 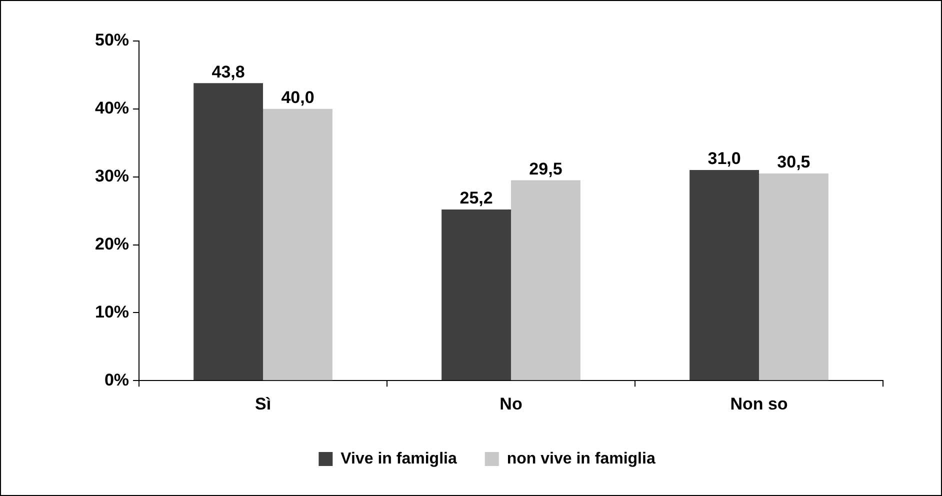 I want to click on y-tick-label: 20%, so click(x=112, y=244).